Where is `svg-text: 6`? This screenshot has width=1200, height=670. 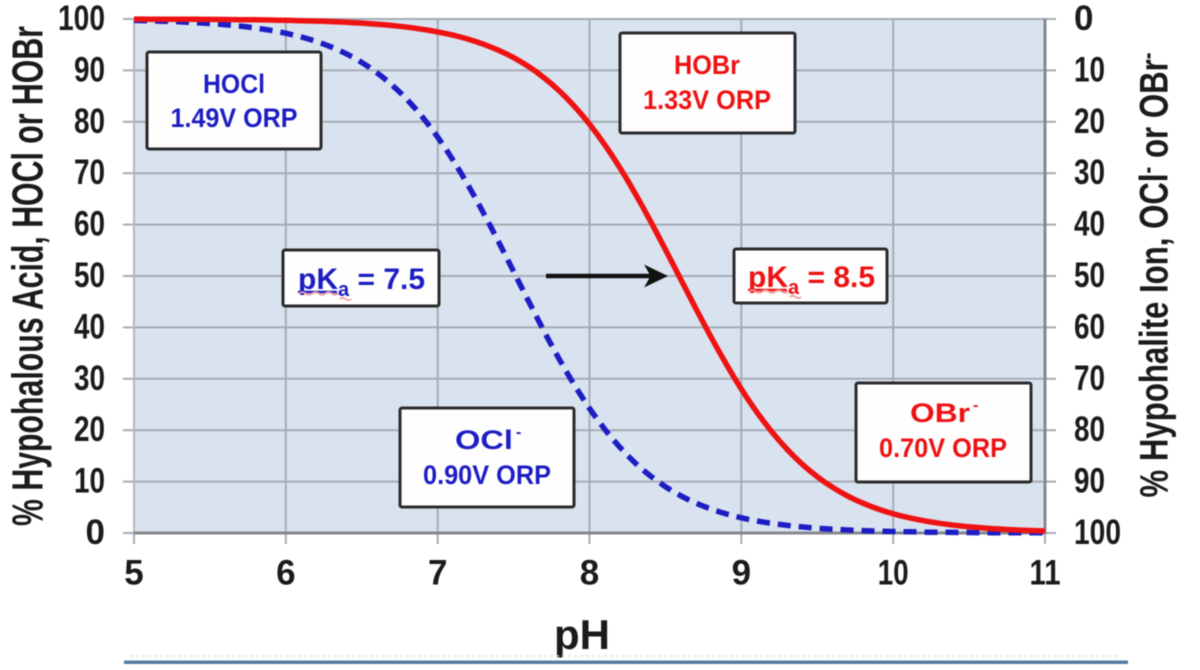
svg-text: 6 is located at coordinates (285, 573).